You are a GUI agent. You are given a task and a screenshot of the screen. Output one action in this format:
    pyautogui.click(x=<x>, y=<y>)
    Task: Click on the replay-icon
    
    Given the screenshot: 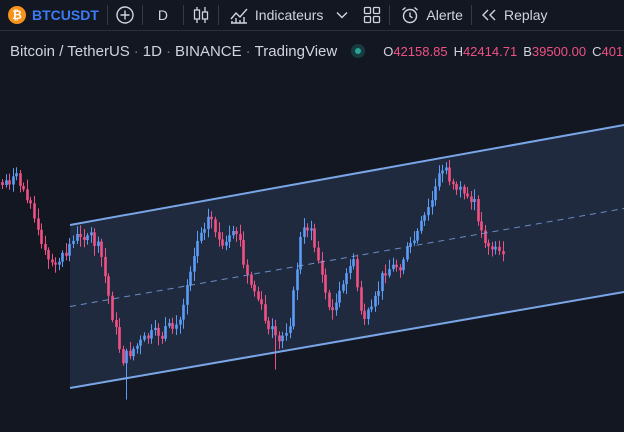 What is the action you would take?
    pyautogui.click(x=488, y=15)
    